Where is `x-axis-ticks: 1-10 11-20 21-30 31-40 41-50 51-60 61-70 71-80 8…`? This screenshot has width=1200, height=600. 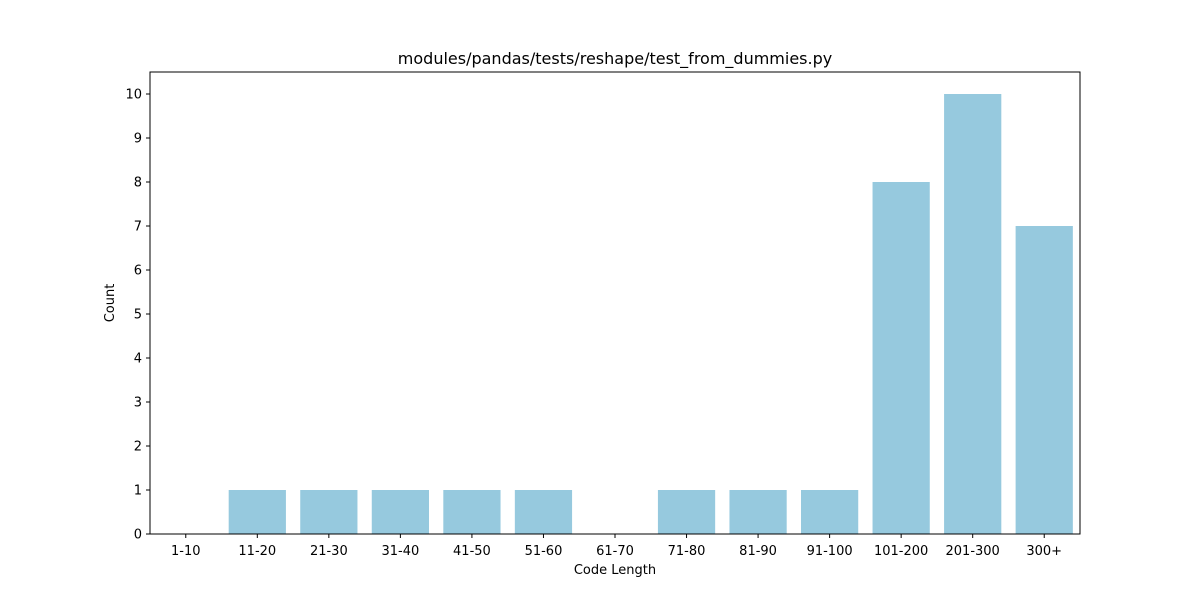
x-axis-ticks: 1-10 11-20 21-30 31-40 41-50 51-60 61-70 71-80 8… is located at coordinates (616, 546).